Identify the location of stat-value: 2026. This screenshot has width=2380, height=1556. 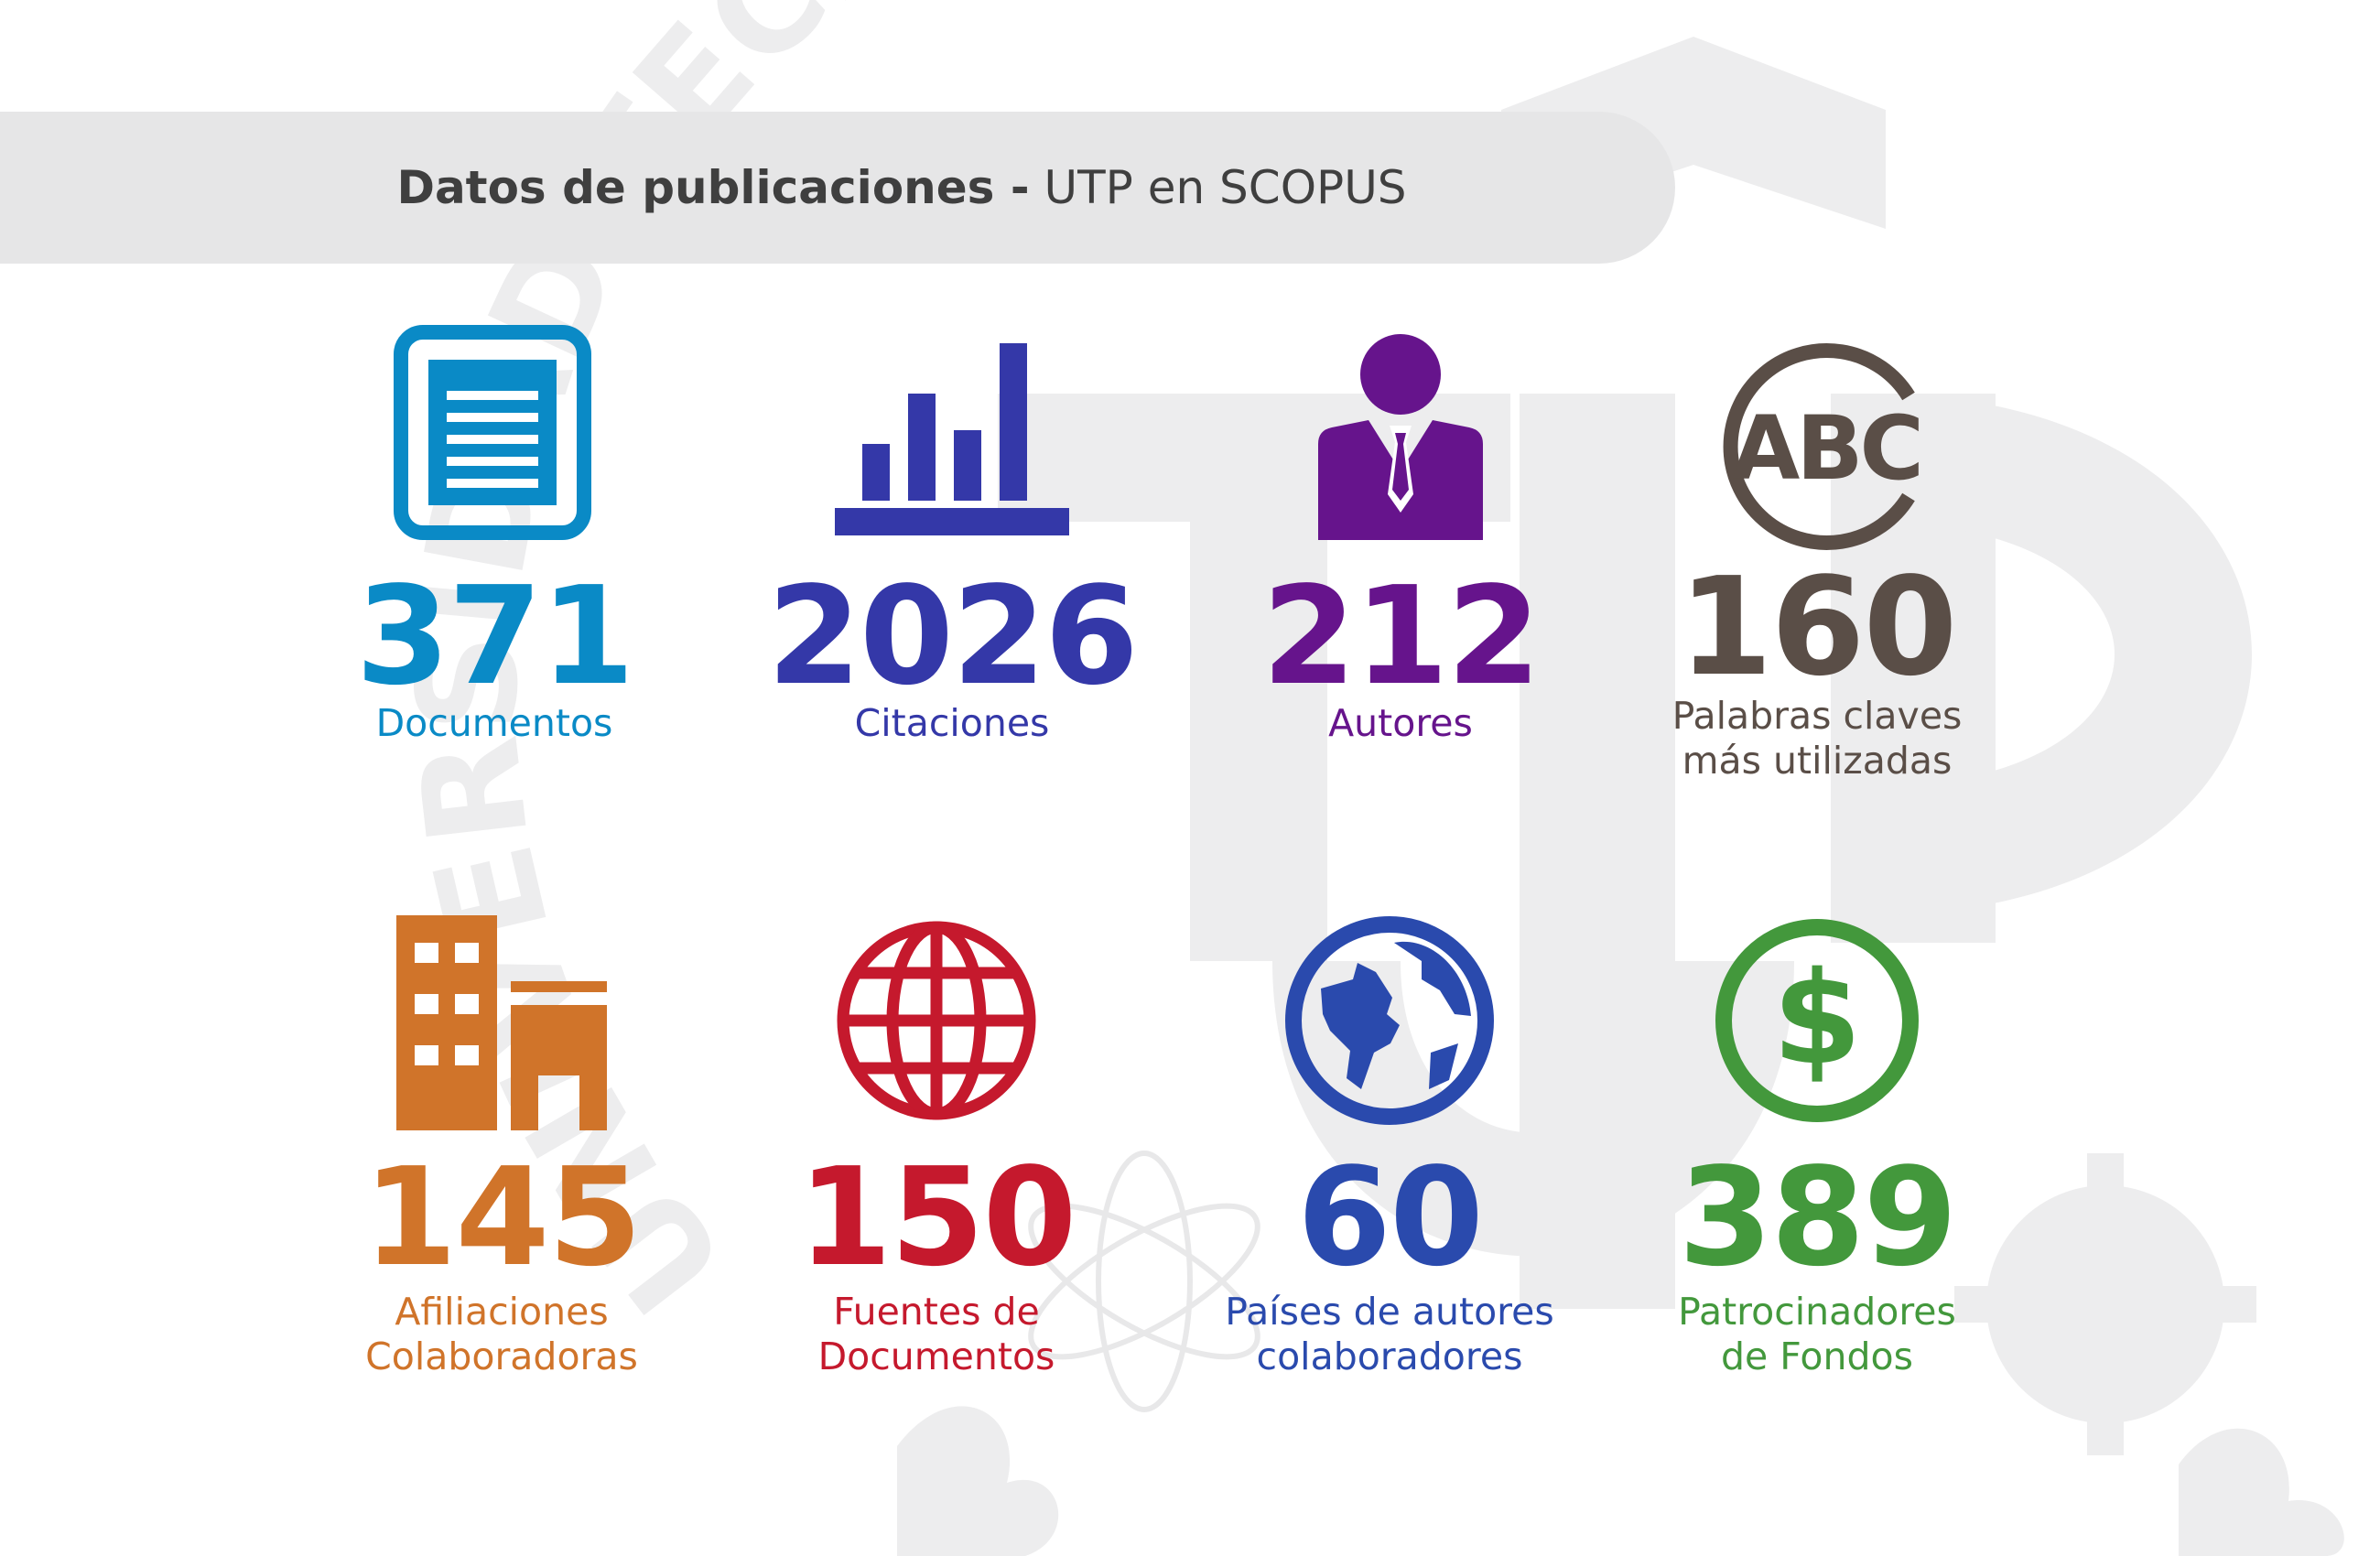
(953, 636).